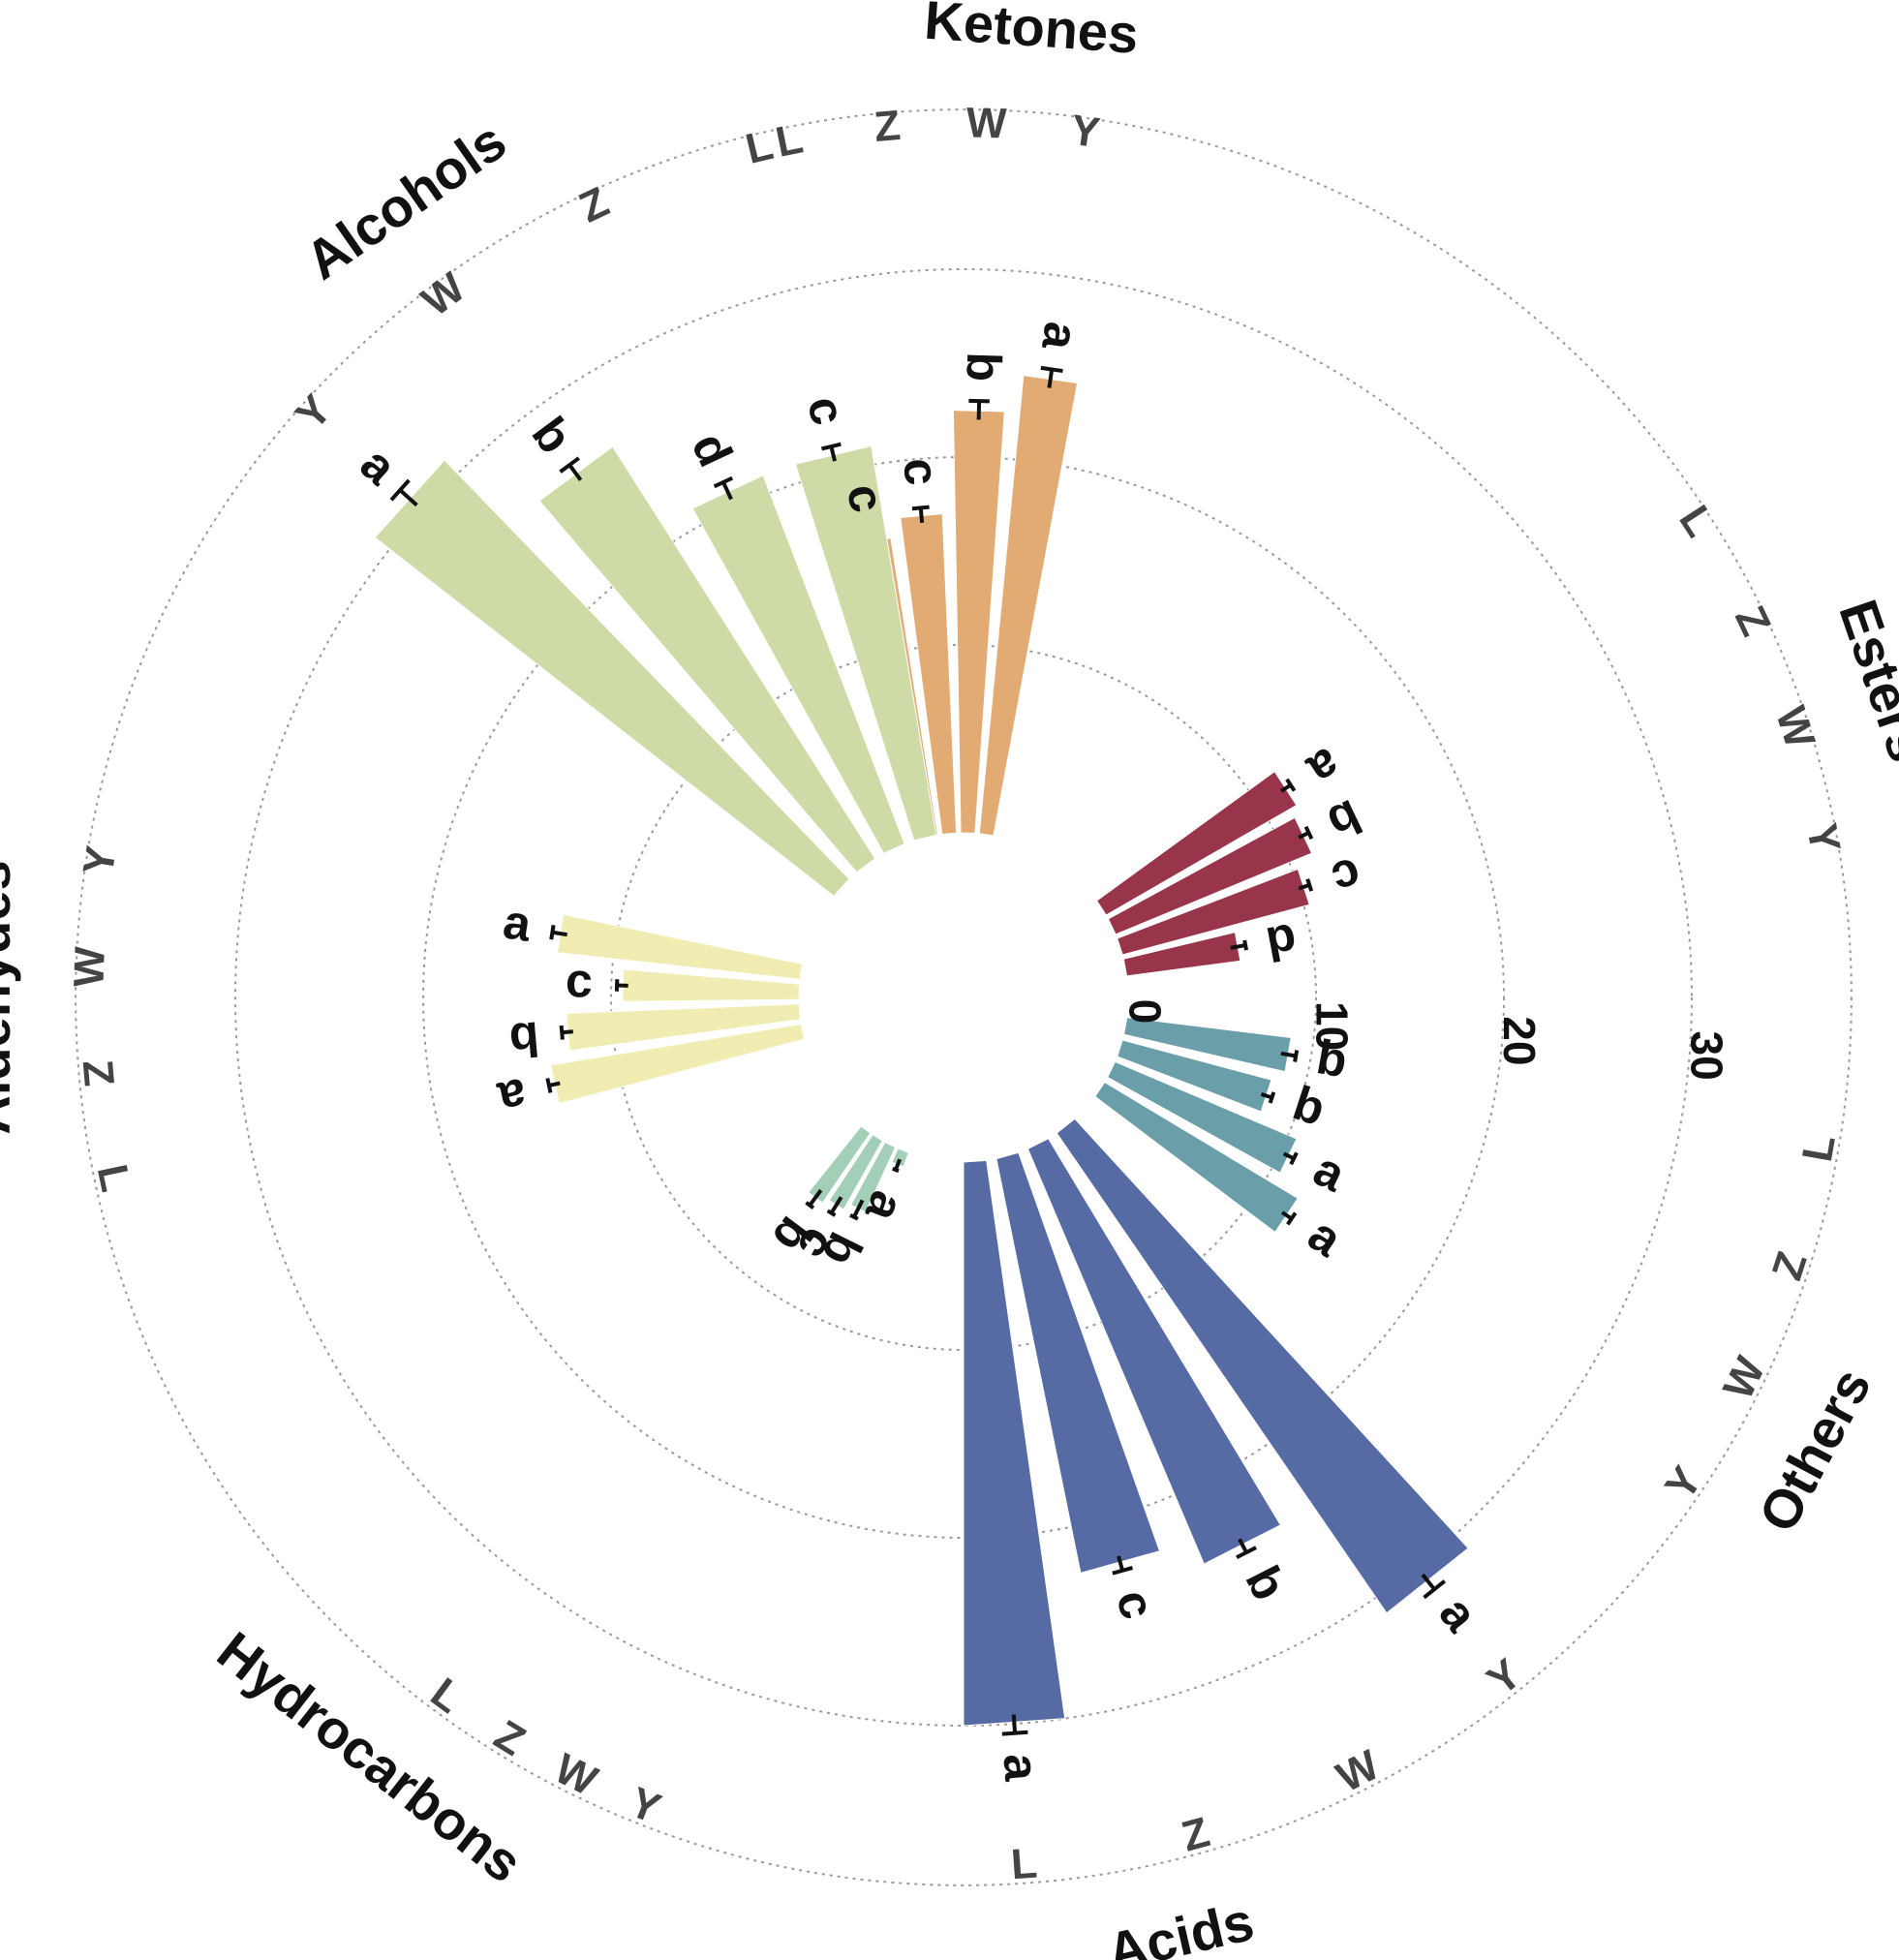 The width and height of the screenshot is (1899, 1960). Describe the element at coordinates (900, 1158) in the screenshot. I see `bar-hydrocarbons-Y` at that location.